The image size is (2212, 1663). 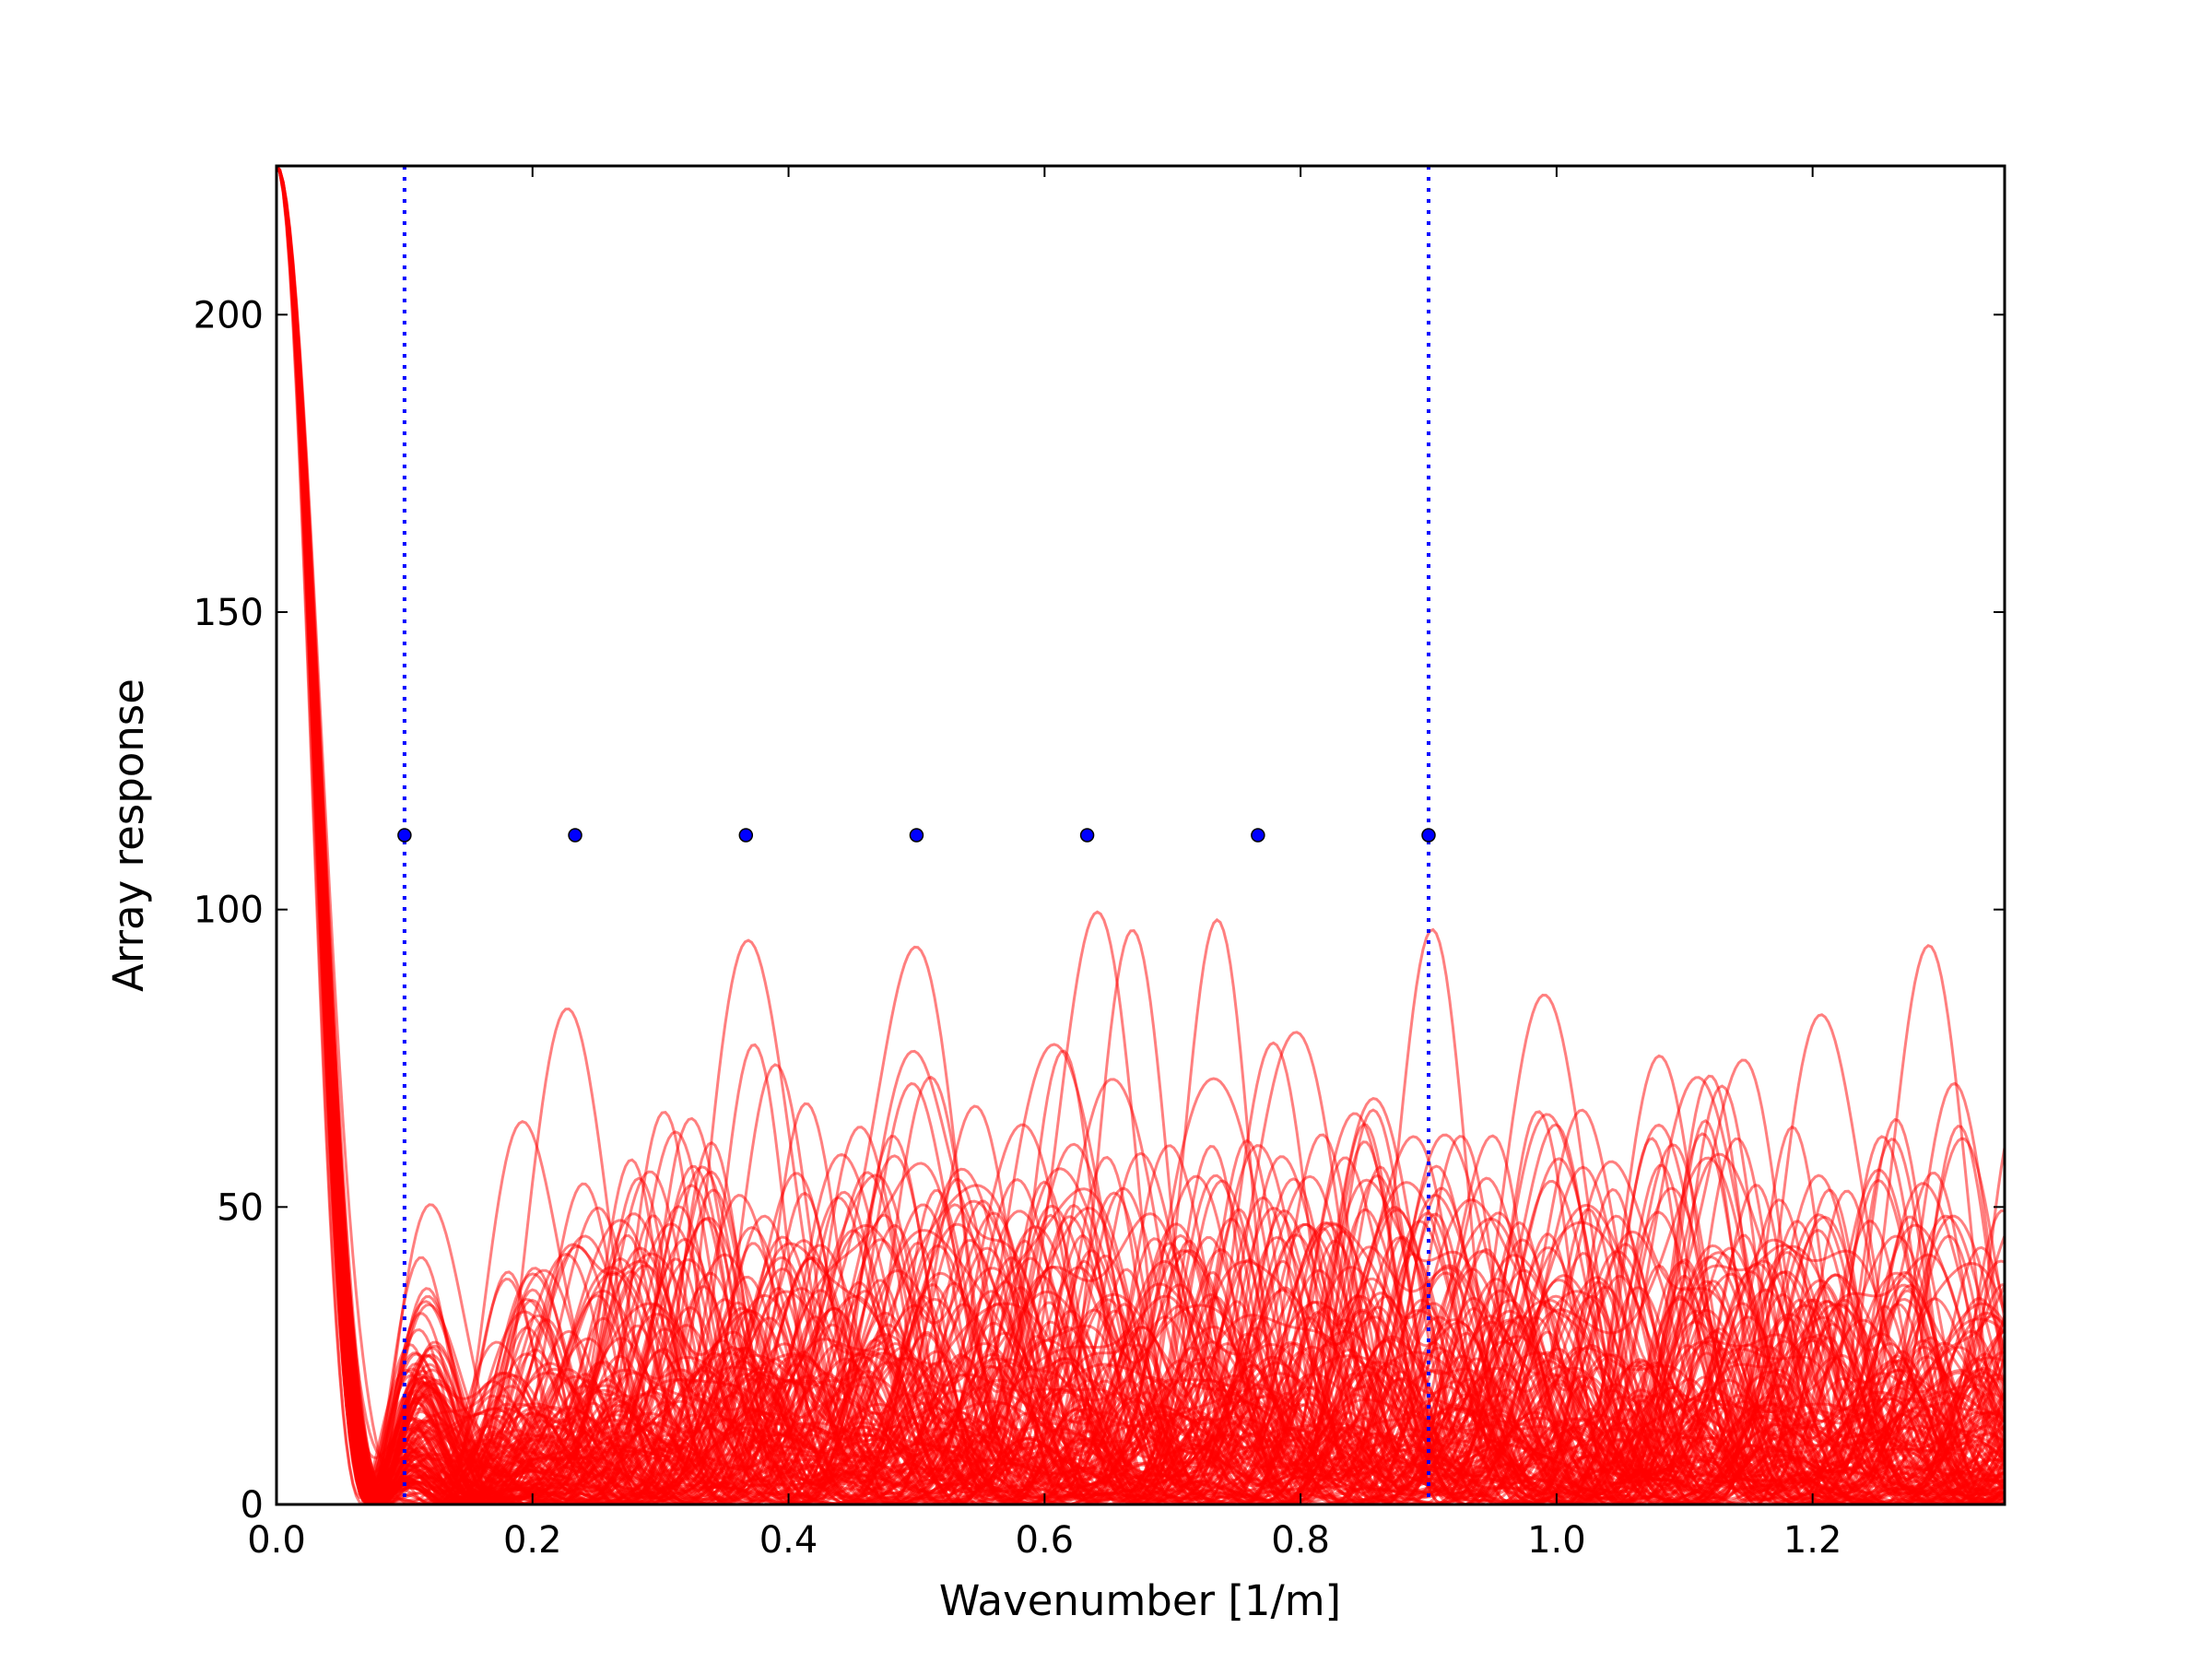 What do you see at coordinates (1556, 1540) in the screenshot?
I see `x-tick-label: 1.0` at bounding box center [1556, 1540].